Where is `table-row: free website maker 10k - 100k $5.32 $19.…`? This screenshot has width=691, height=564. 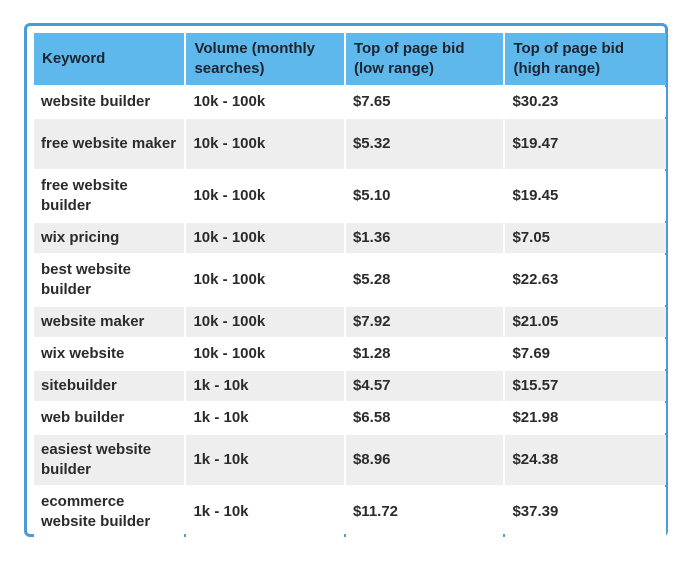 table-row: free website maker 10k - 100k $5.32 $19.… is located at coordinates (350, 144).